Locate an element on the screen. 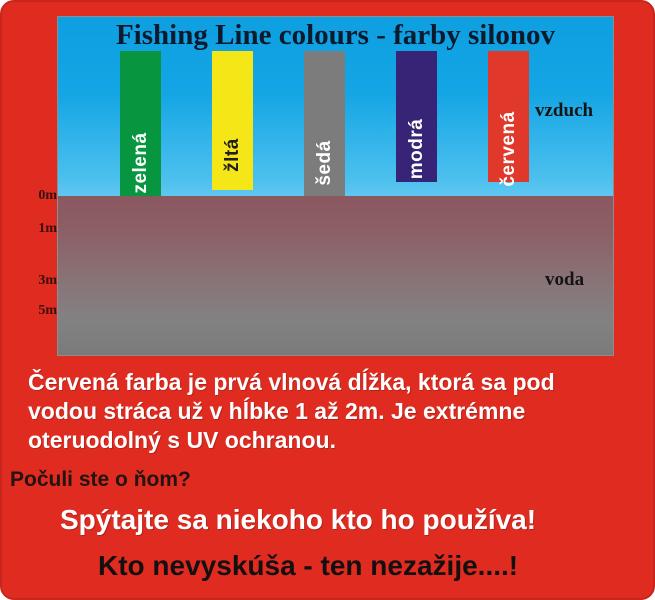 The image size is (655, 600). caption-line-3: oteruodolný s UV ochranou. is located at coordinates (182, 440).